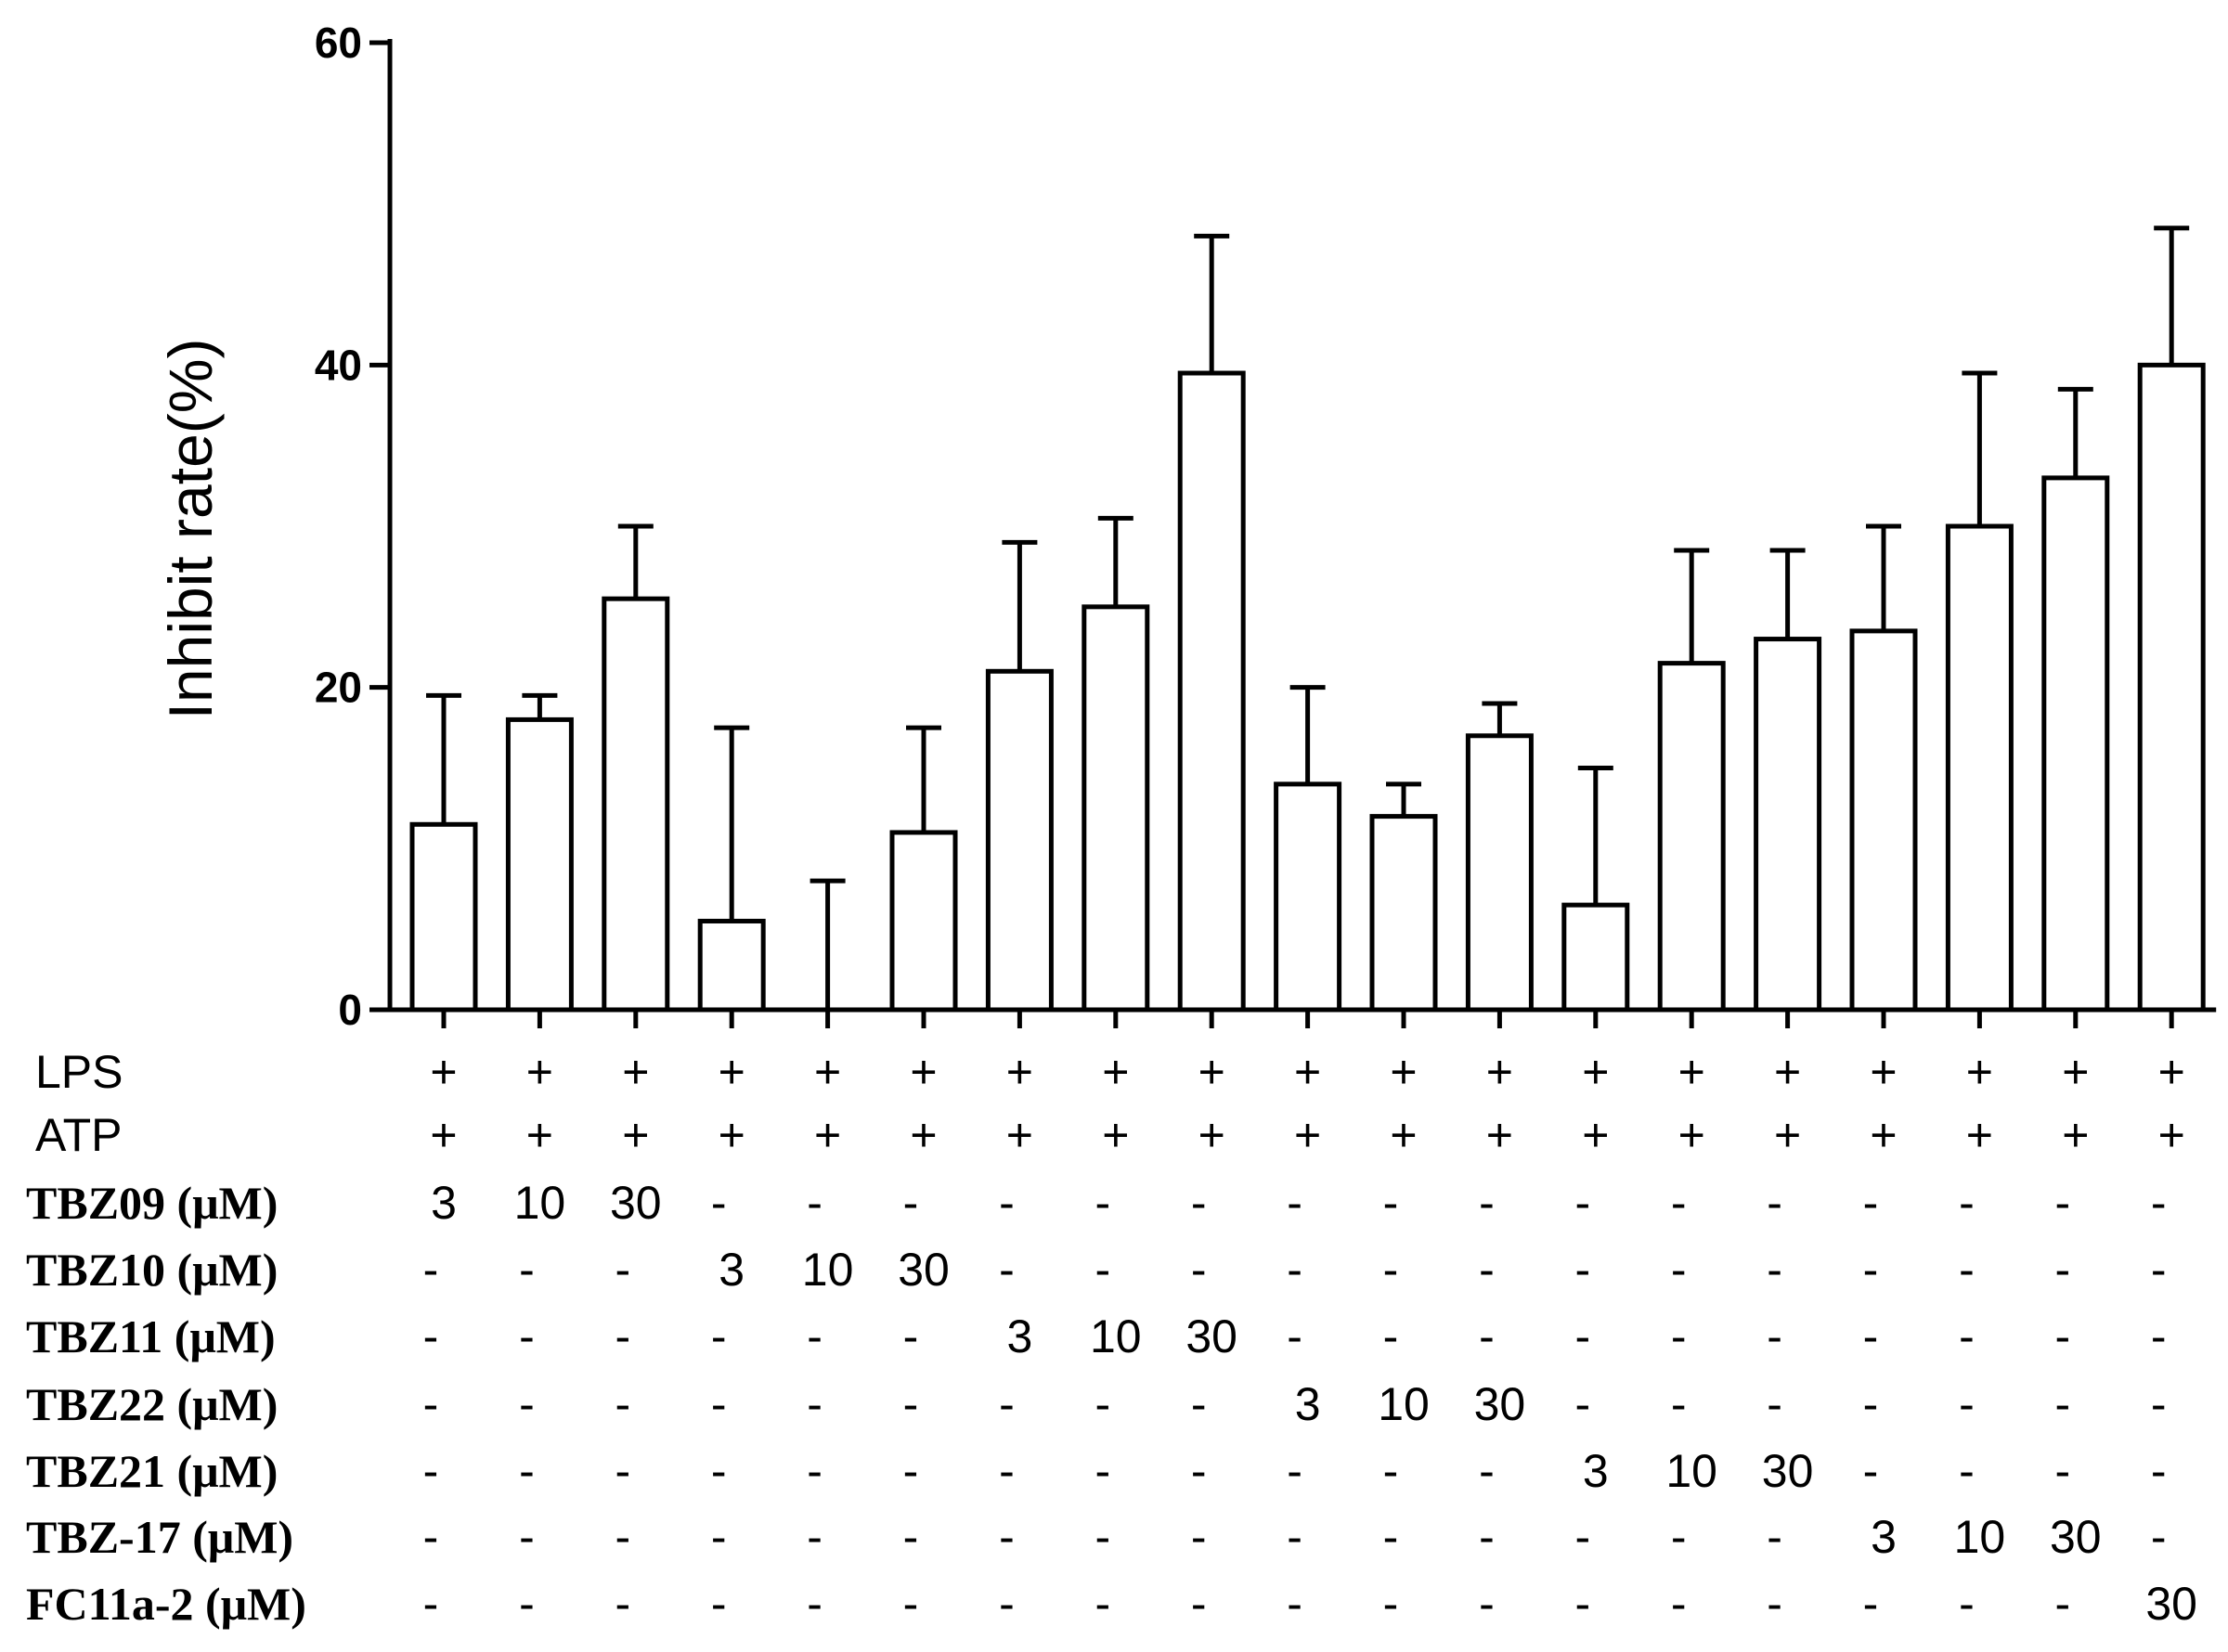 This screenshot has width=2228, height=1652. What do you see at coordinates (350, 1010) in the screenshot?
I see `y-tick-label: 0` at bounding box center [350, 1010].